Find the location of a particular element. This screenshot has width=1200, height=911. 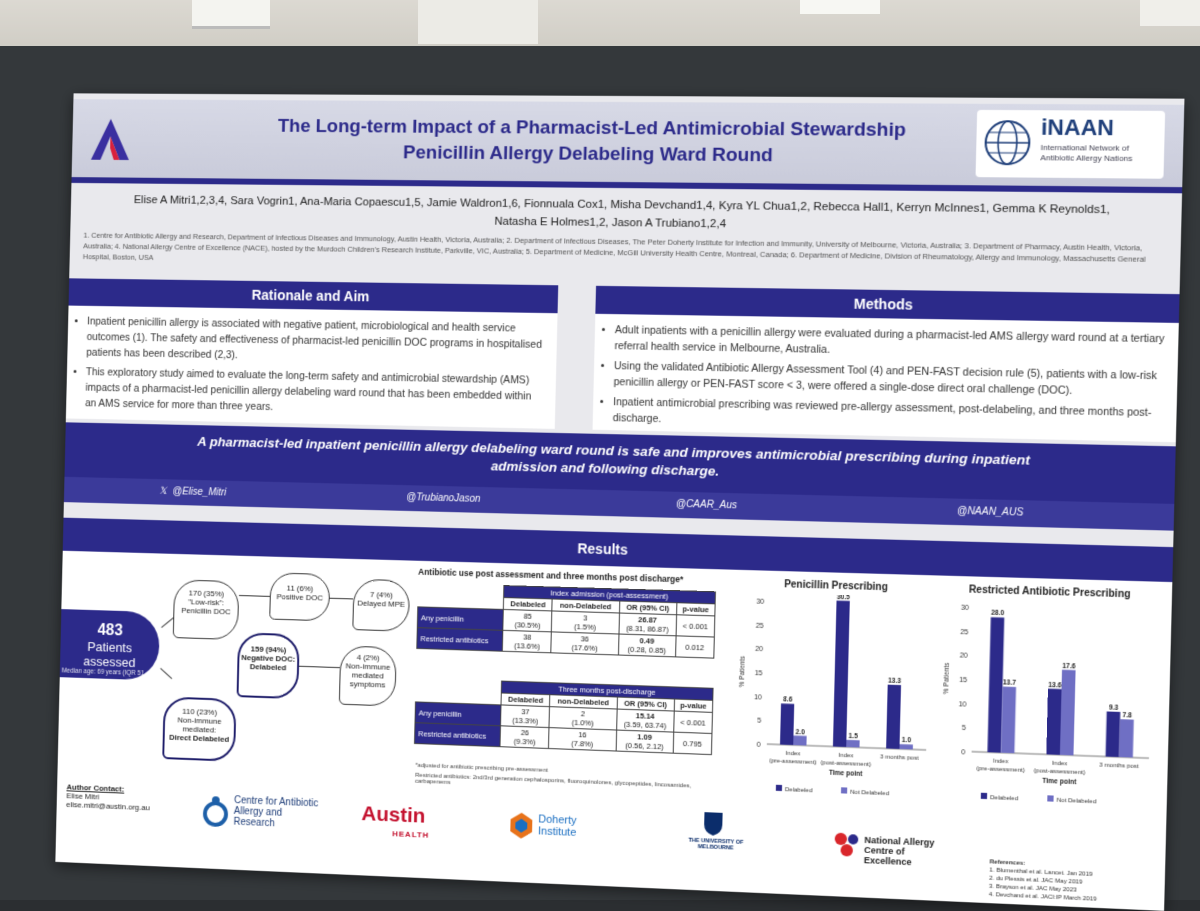

y-tick-label: 15 is located at coordinates (963, 681).